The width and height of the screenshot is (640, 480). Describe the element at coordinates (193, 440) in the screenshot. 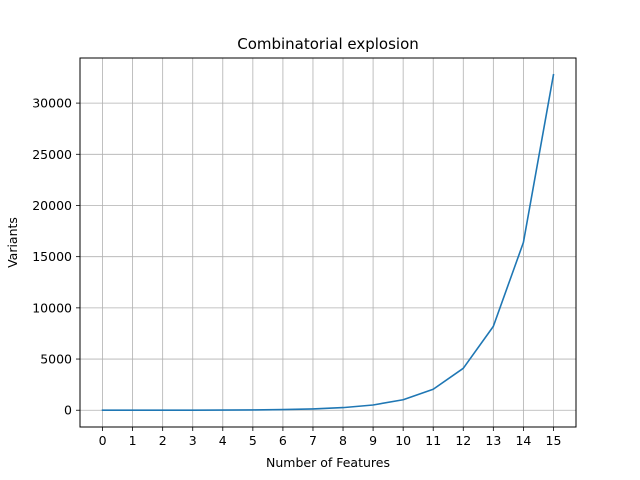

I see `x-tick-label: 3` at that location.